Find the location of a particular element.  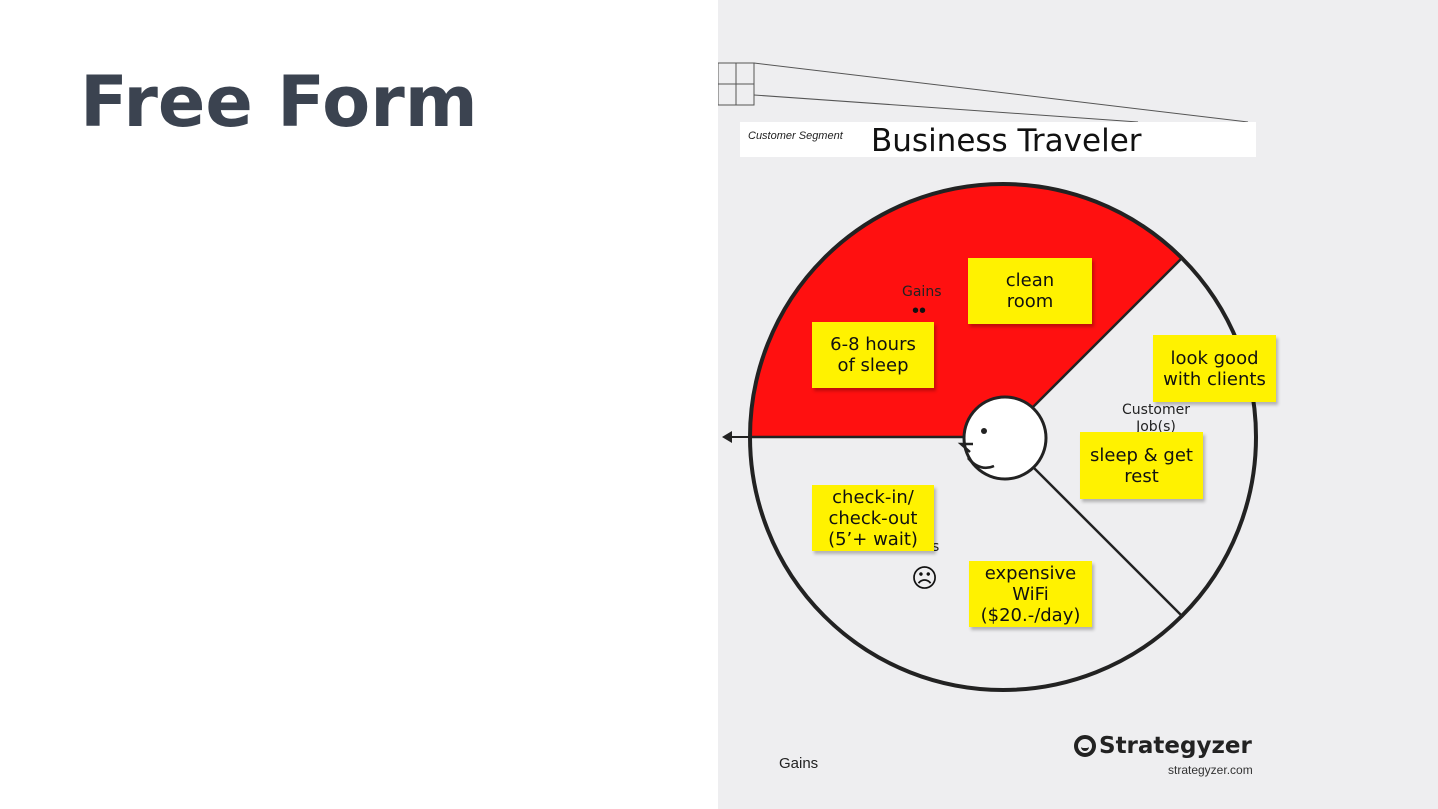

bottom-gains-label: Gains is located at coordinates (799, 763).